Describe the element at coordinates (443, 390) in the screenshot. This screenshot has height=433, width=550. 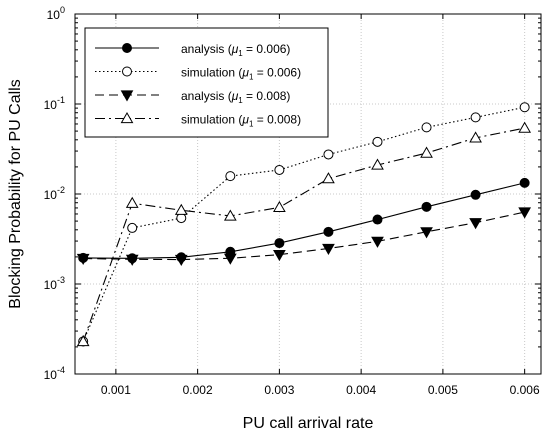
I see `x-tick-label: 0.005` at that location.